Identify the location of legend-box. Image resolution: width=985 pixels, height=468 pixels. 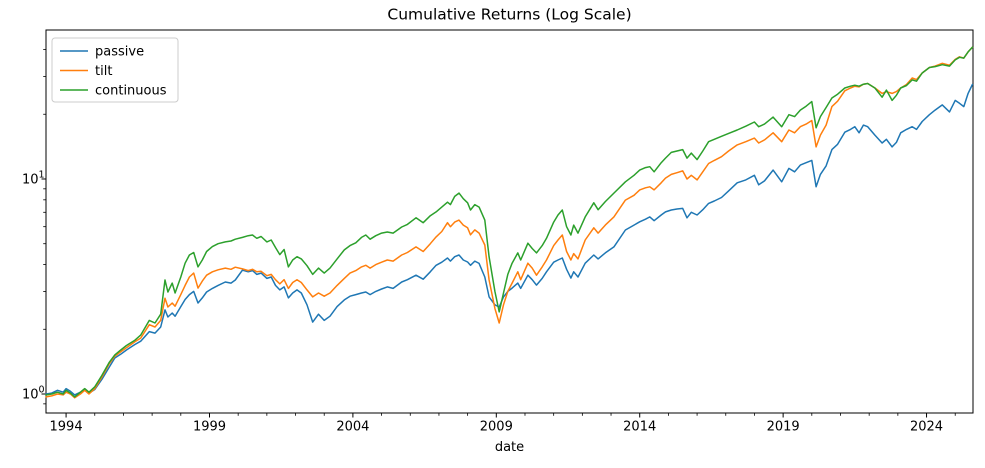
(115, 70).